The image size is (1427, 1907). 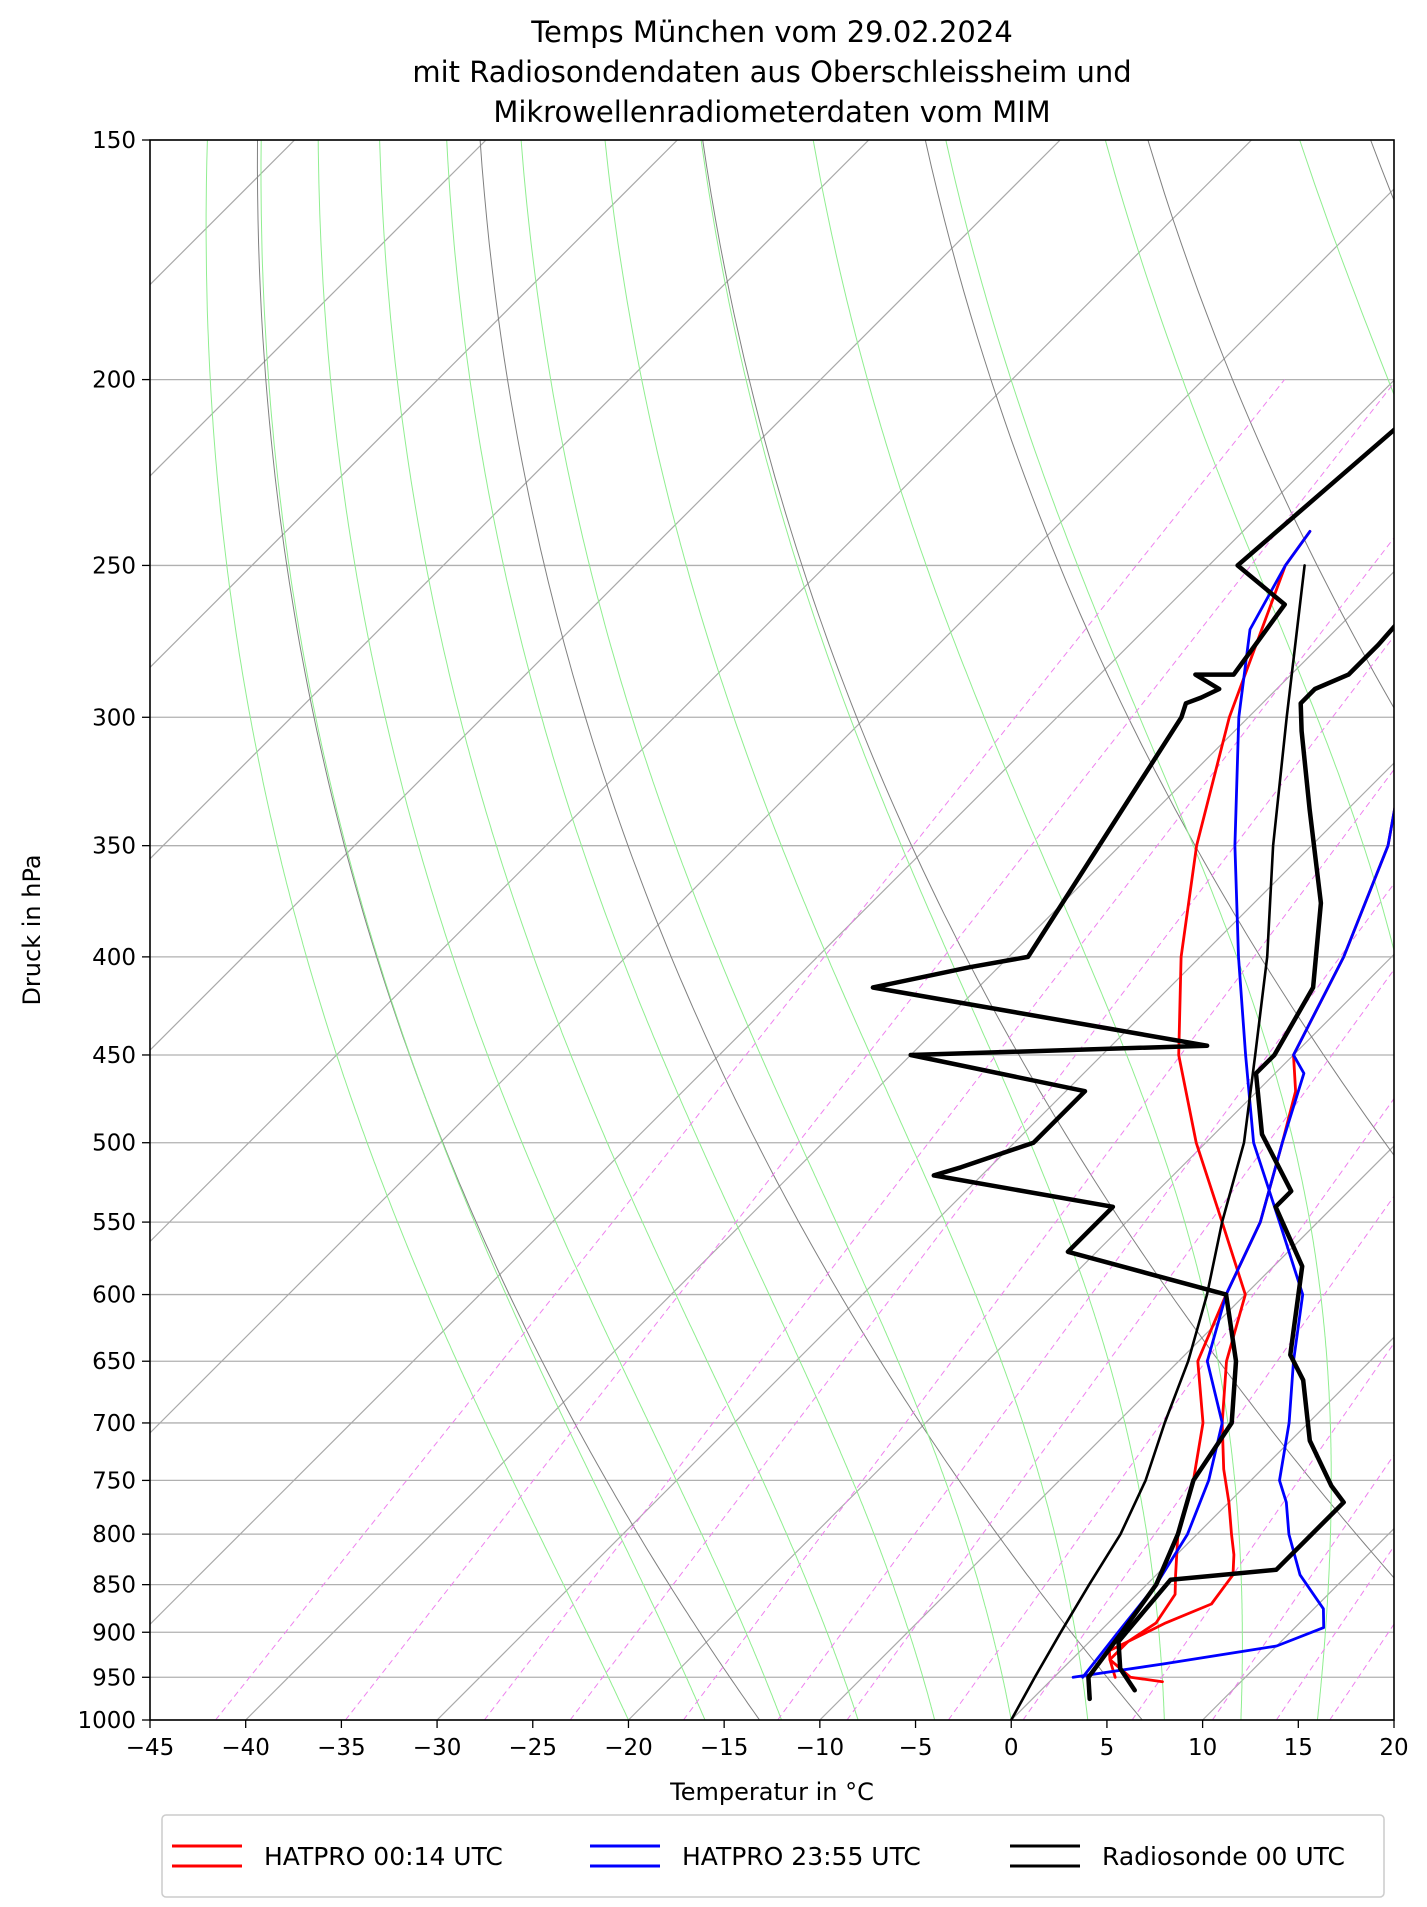 What do you see at coordinates (114, 1481) in the screenshot?
I see `y-tick-label: 750` at bounding box center [114, 1481].